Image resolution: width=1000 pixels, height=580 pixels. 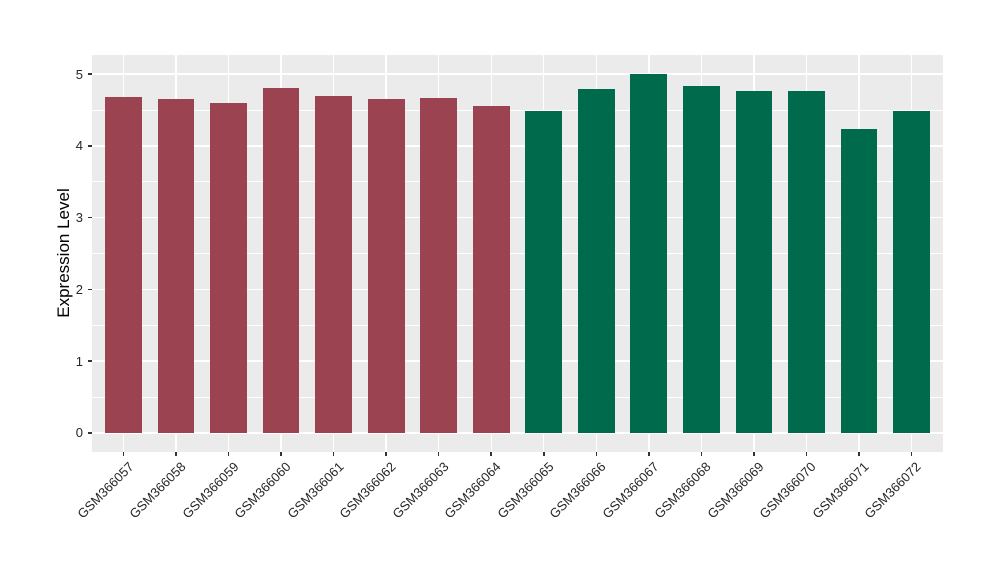 I want to click on bar-GSM366063, so click(x=439, y=265).